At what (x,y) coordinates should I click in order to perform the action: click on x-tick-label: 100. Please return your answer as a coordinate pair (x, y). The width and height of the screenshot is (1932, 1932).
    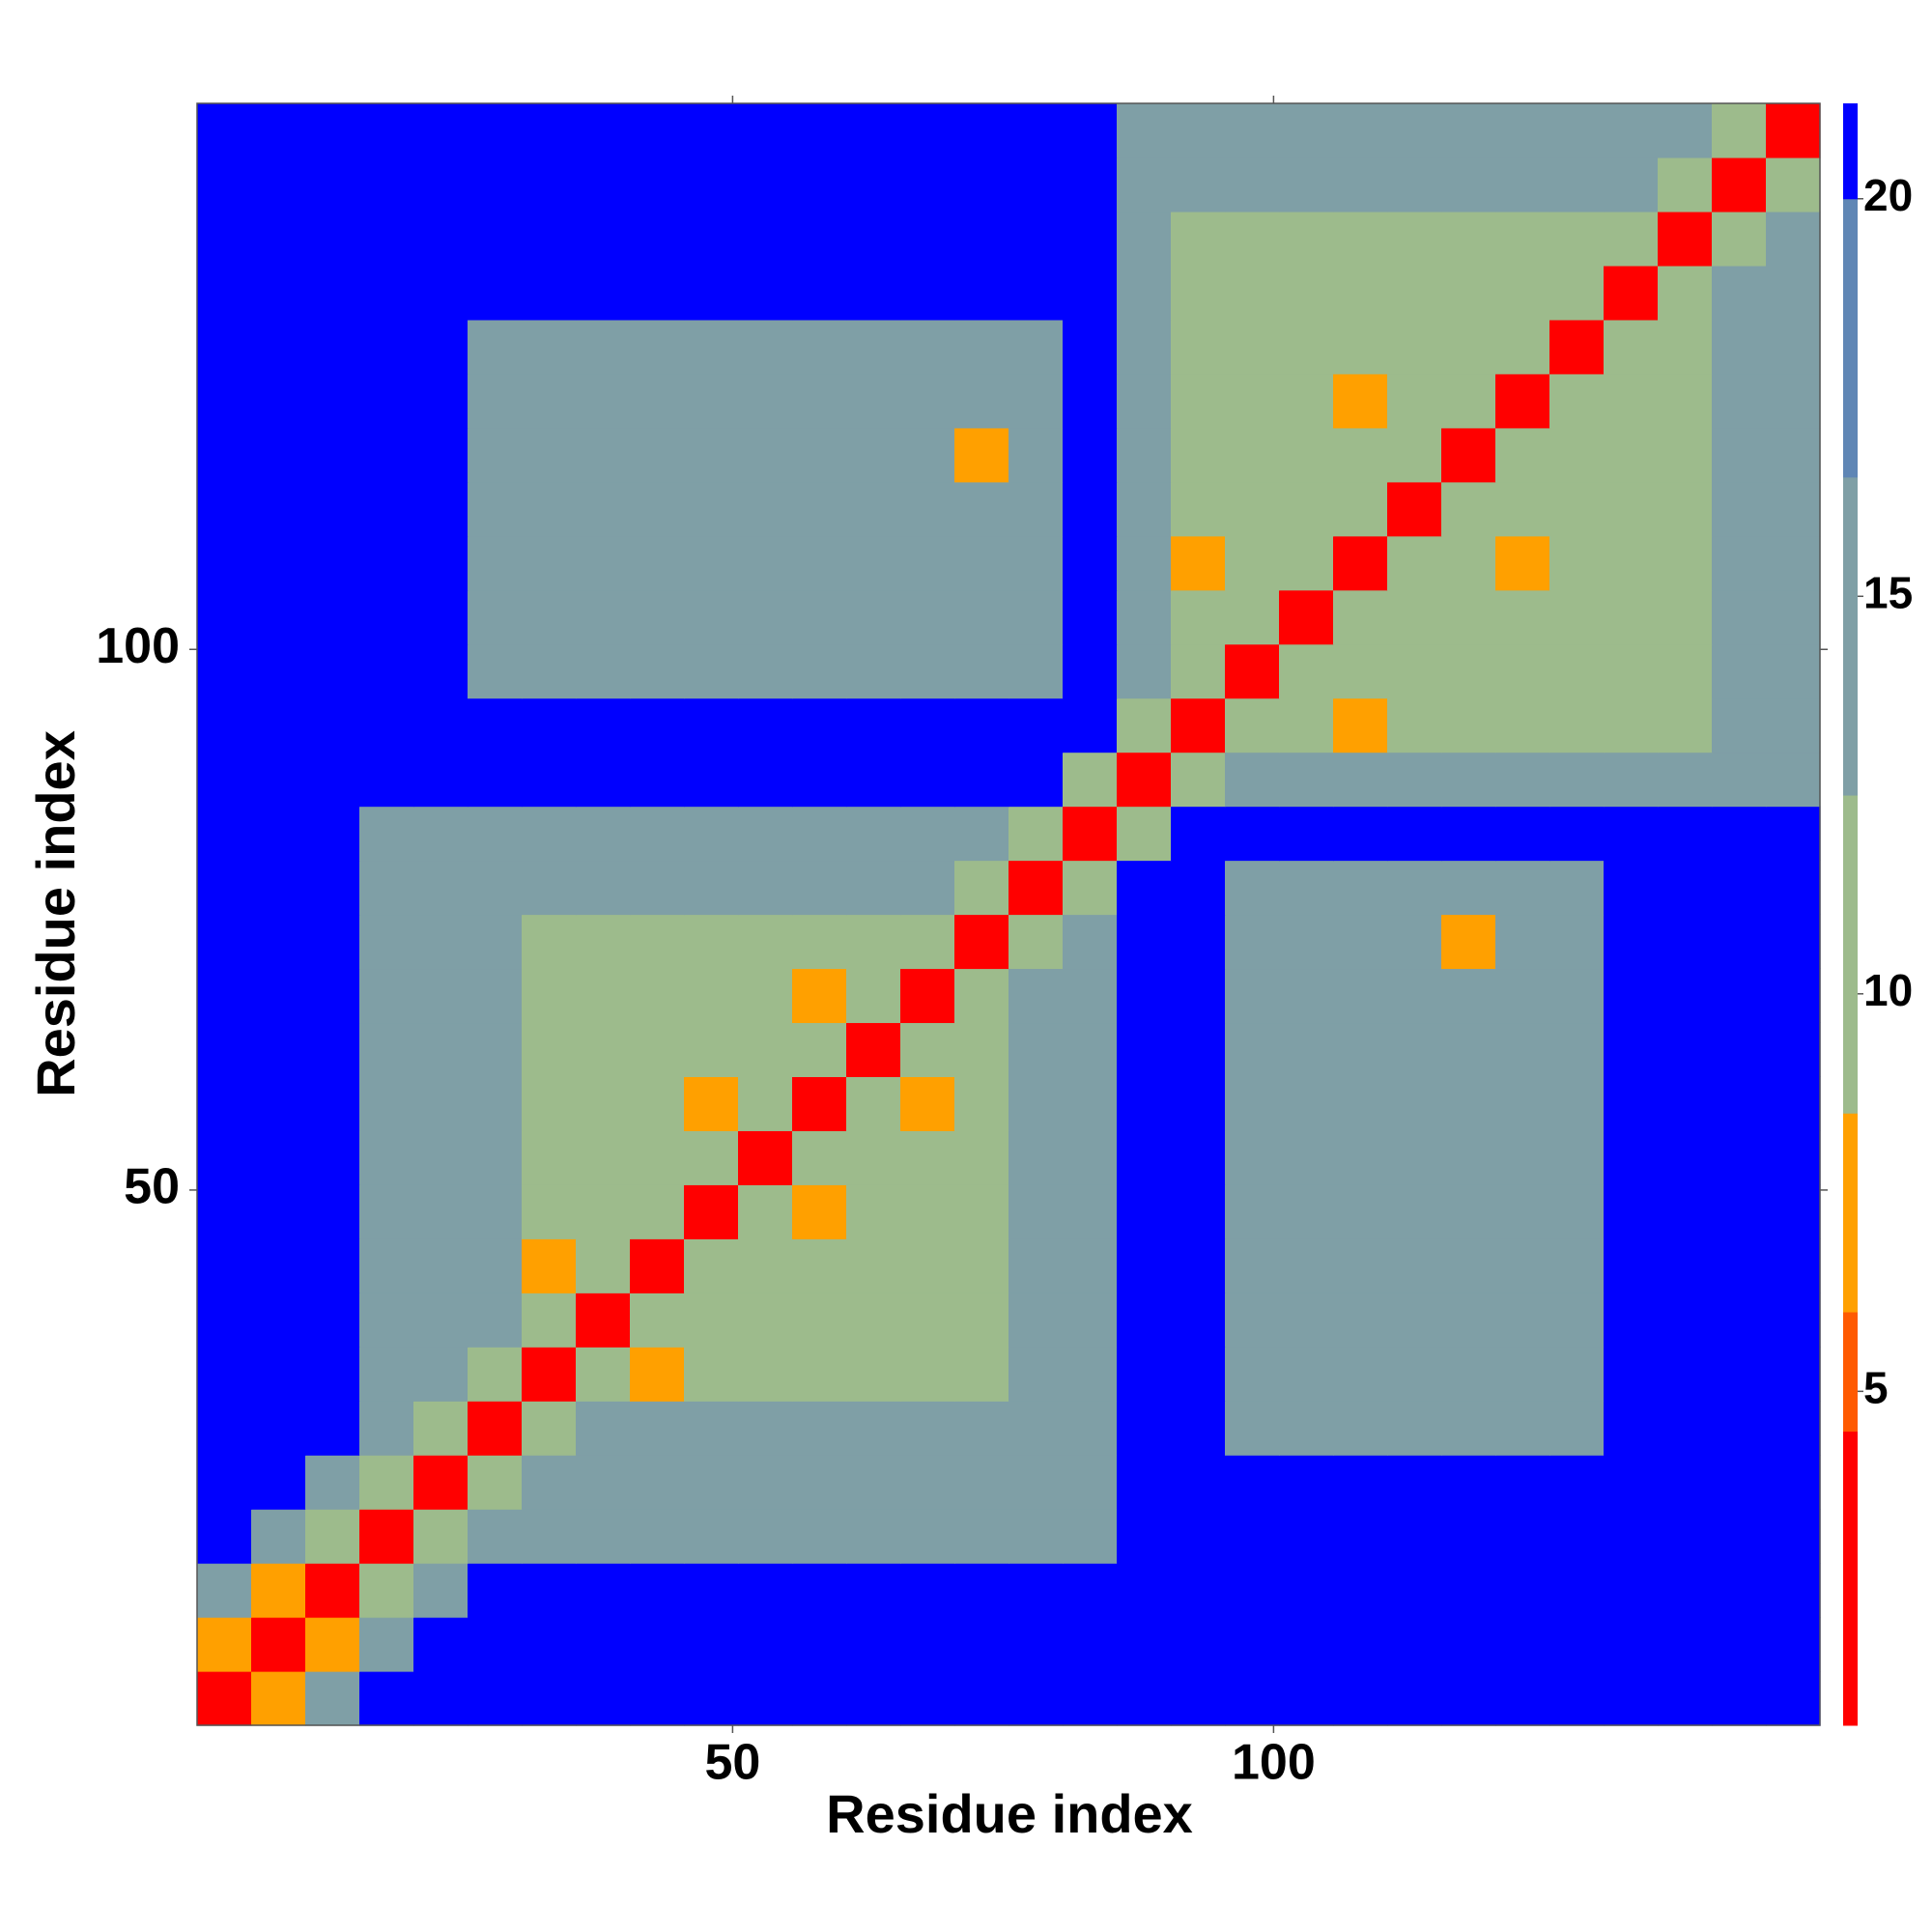
    Looking at the image, I should click on (1274, 1763).